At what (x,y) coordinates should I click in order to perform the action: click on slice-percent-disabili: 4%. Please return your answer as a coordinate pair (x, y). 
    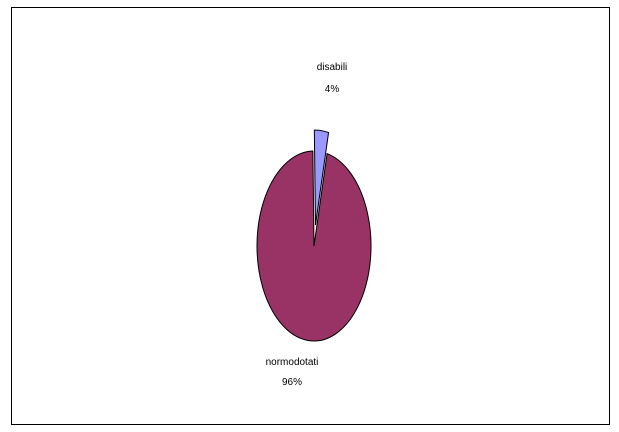
    Looking at the image, I should click on (332, 89).